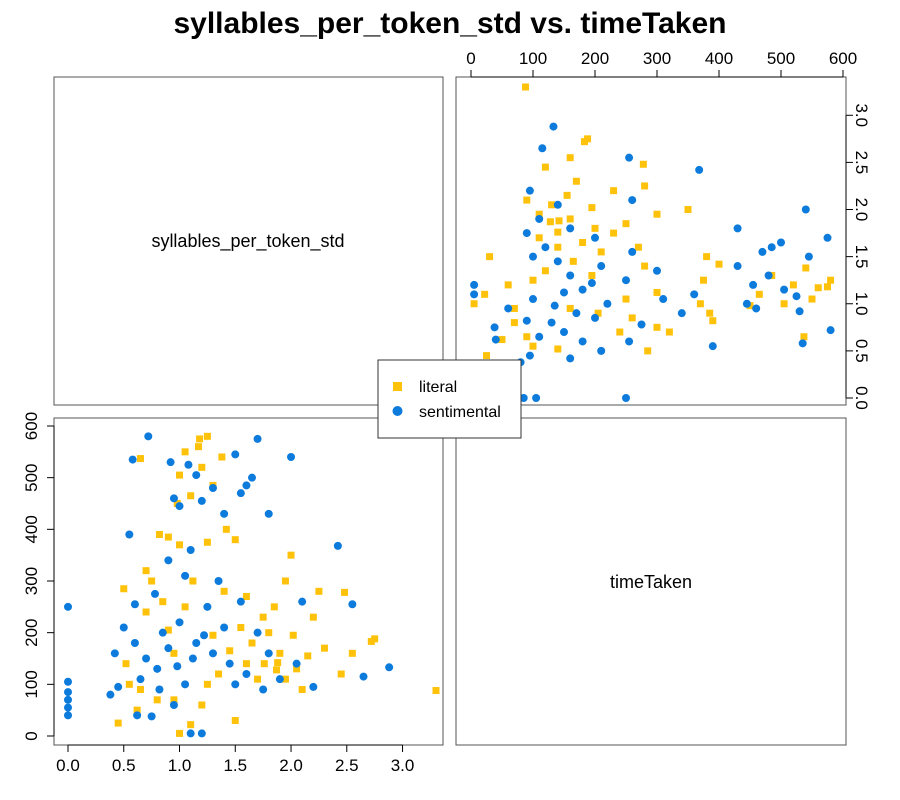 This screenshot has height=800, width=900. I want to click on left-y-tick-label: 200, so click(31, 632).